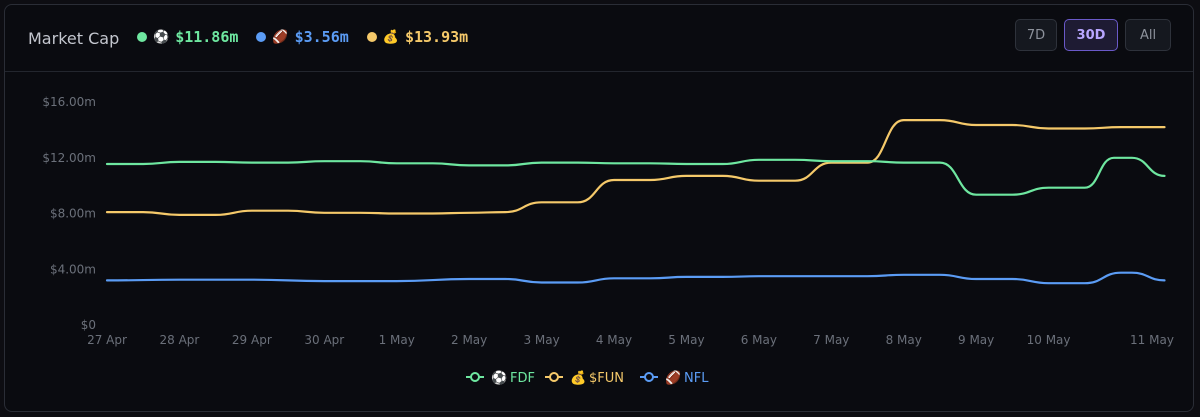  Describe the element at coordinates (252, 340) in the screenshot. I see `x-tick-label: 29 Apr` at that location.